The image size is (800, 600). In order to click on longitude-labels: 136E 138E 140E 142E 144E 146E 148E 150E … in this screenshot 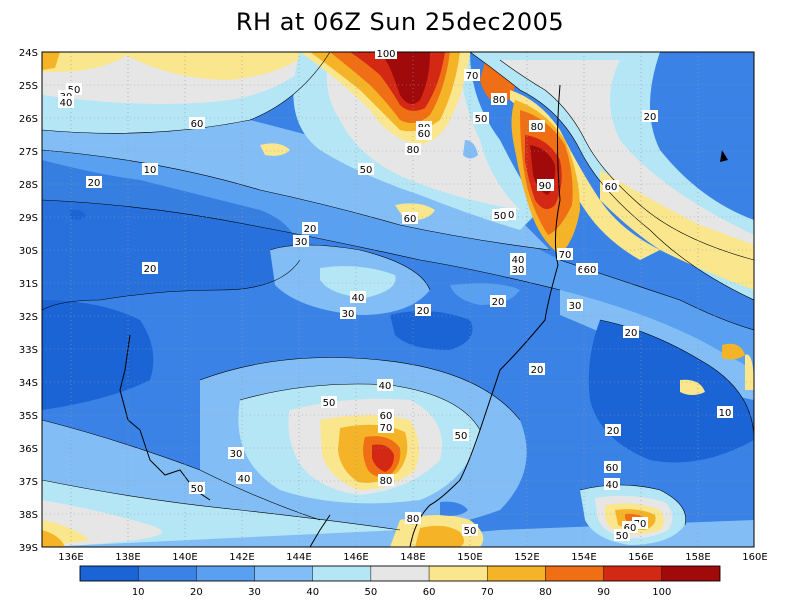, I will do `click(412, 557)`.